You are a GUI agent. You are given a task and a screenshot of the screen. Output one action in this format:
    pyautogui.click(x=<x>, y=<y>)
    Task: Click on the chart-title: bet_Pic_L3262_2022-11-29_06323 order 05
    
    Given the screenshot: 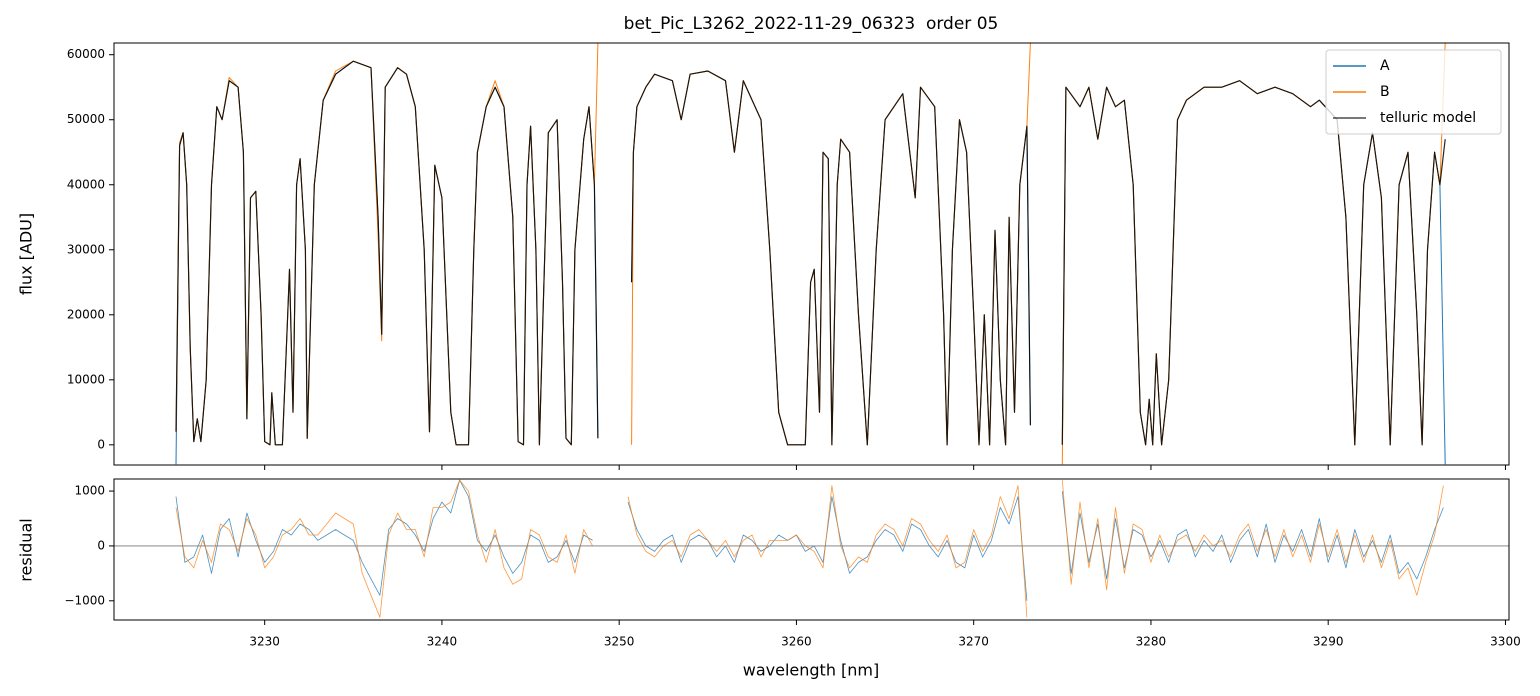 What is the action you would take?
    pyautogui.click(x=811, y=24)
    